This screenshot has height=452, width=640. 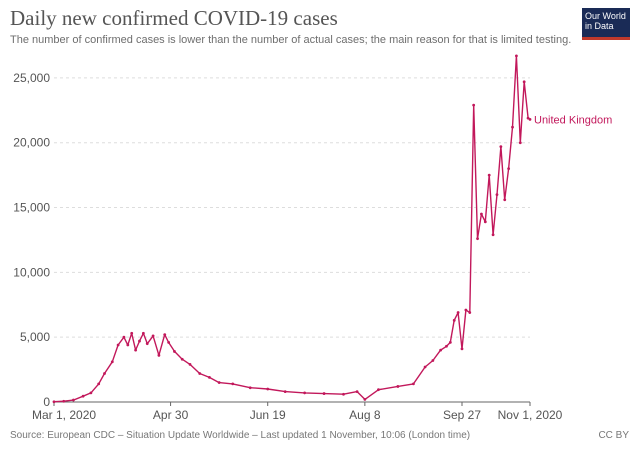 I want to click on y-tick-label: 20,000, so click(x=31, y=143).